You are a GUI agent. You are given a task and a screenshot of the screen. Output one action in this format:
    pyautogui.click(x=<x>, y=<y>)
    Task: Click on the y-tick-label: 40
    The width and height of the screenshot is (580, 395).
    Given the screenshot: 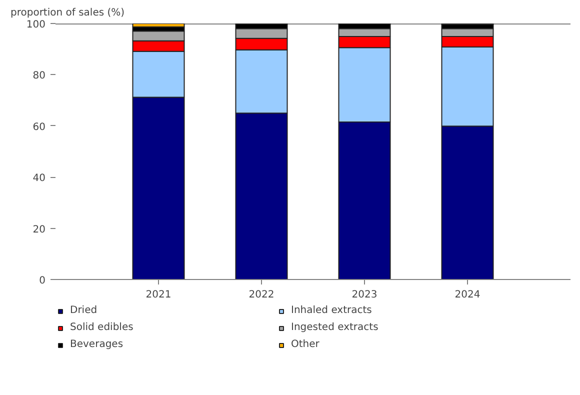 What is the action you would take?
    pyautogui.click(x=39, y=178)
    